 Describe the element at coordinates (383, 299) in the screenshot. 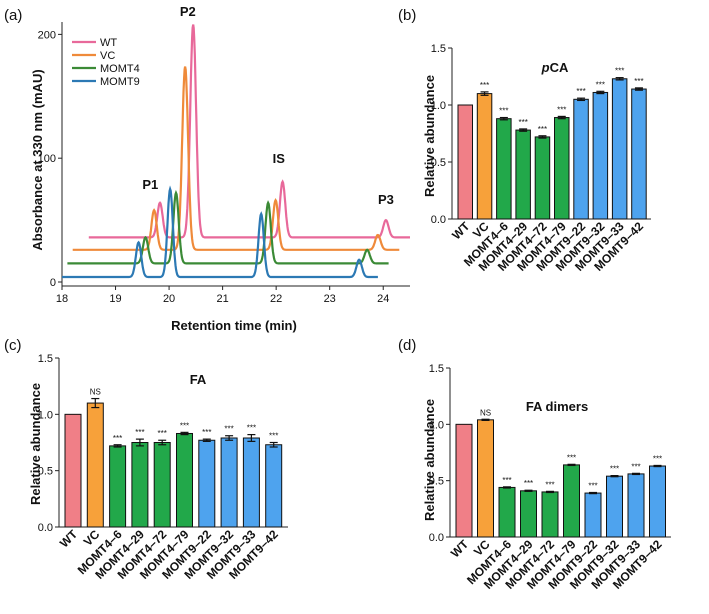

I see `x-tick-label: 24` at that location.